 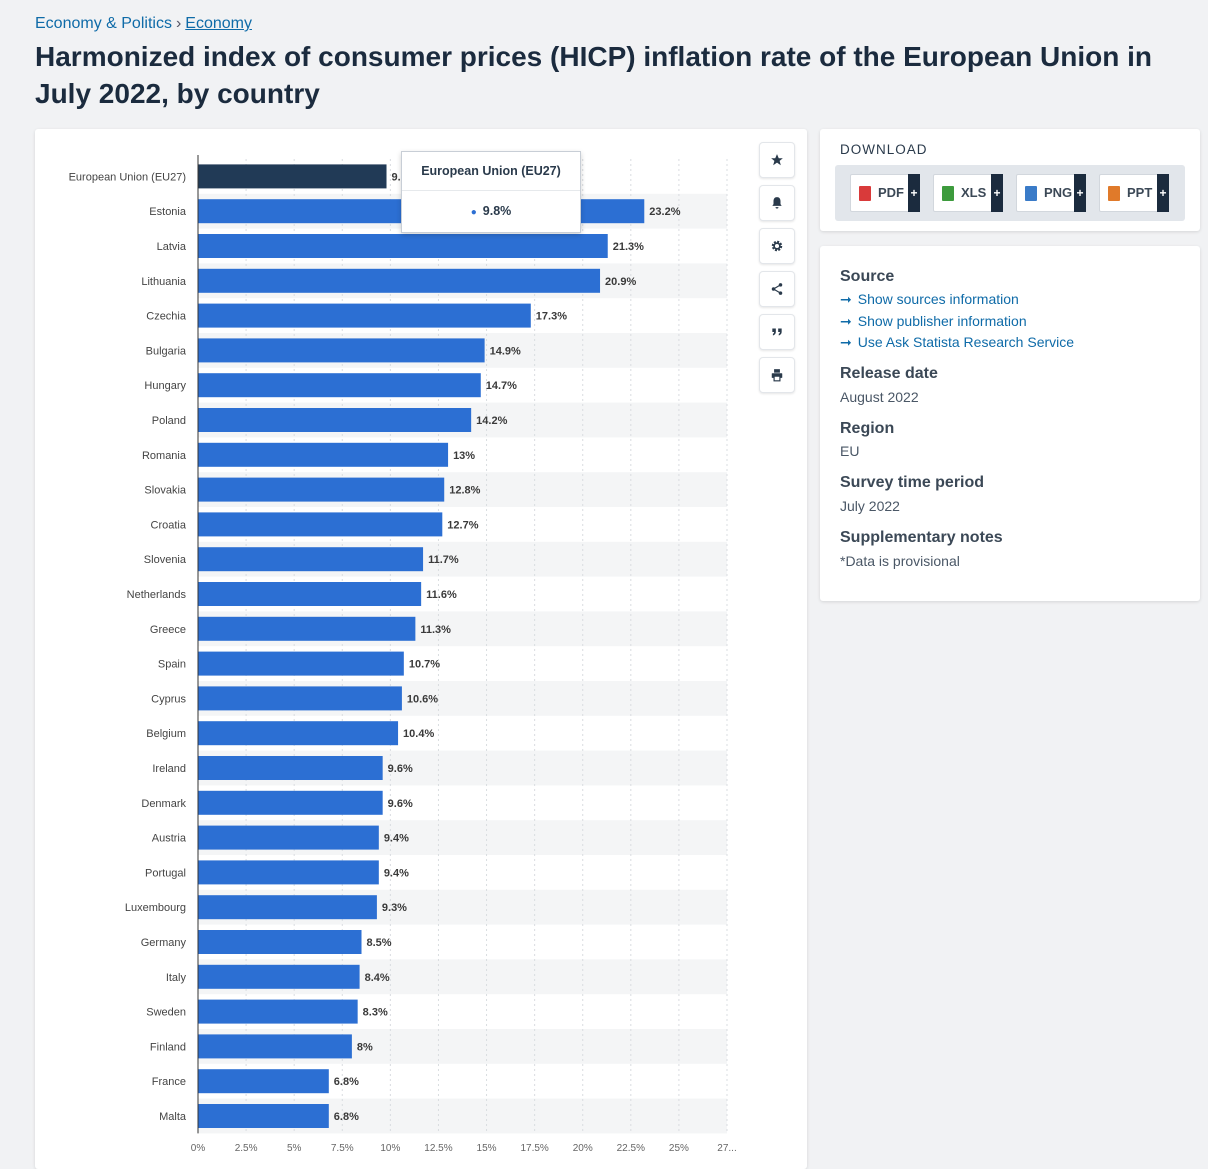 What do you see at coordinates (169, 525) in the screenshot?
I see `category-label: Croatia` at bounding box center [169, 525].